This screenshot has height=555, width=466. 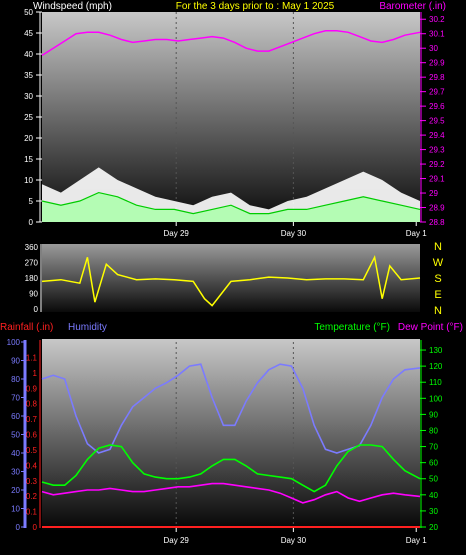 What do you see at coordinates (433, 511) in the screenshot?
I see `temperature-tick-label: 30` at bounding box center [433, 511].